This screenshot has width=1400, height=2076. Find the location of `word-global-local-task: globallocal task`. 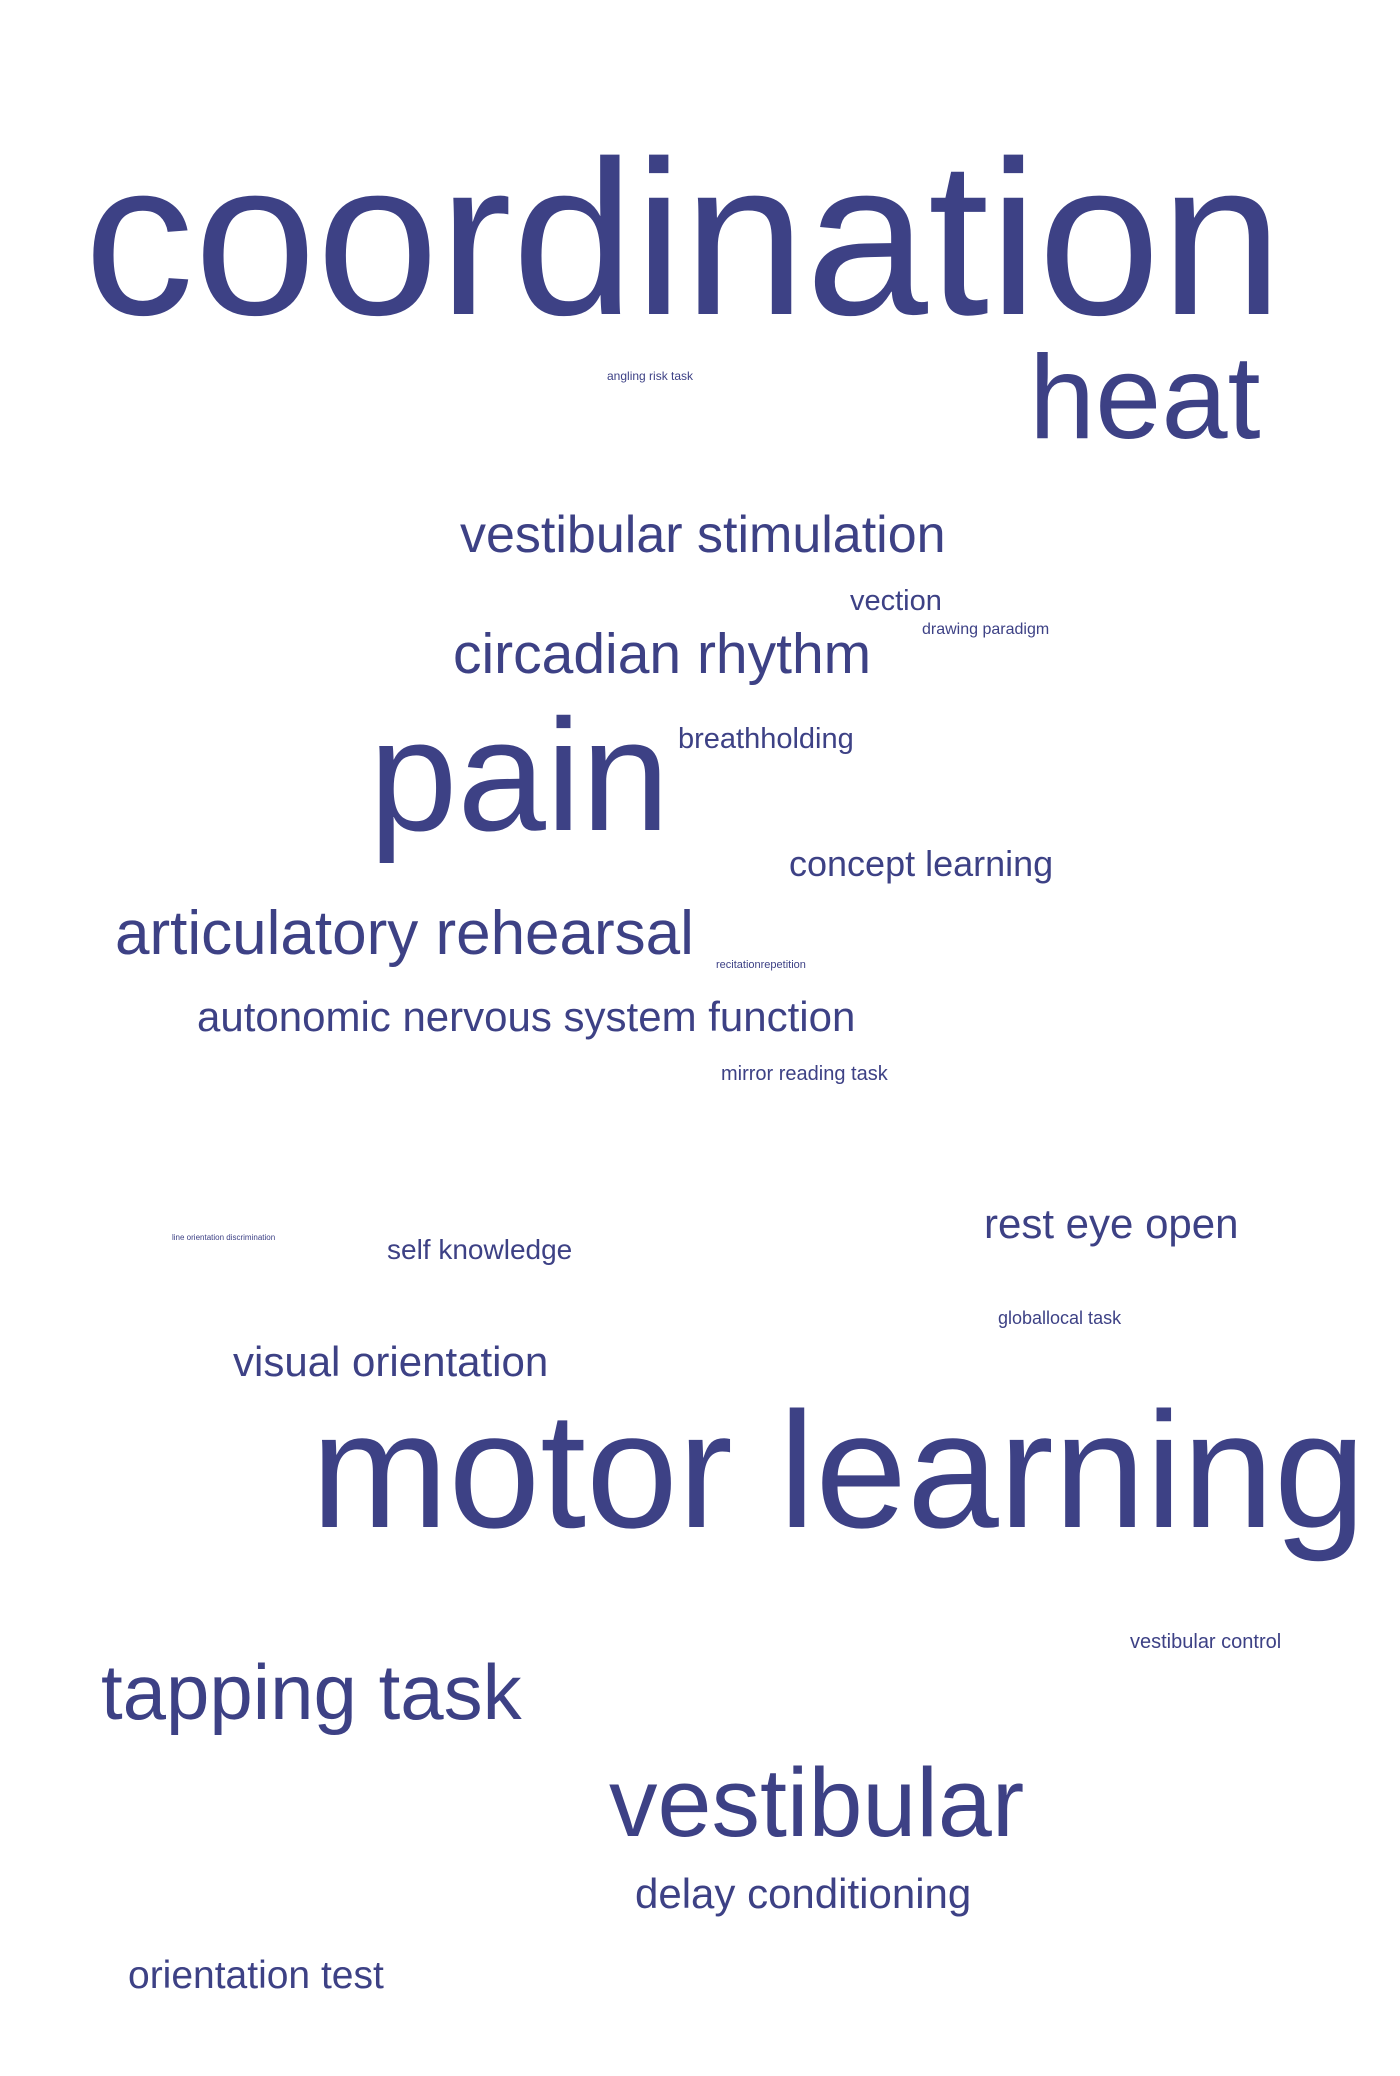

word-global-local-task: globallocal task is located at coordinates (1060, 1318).